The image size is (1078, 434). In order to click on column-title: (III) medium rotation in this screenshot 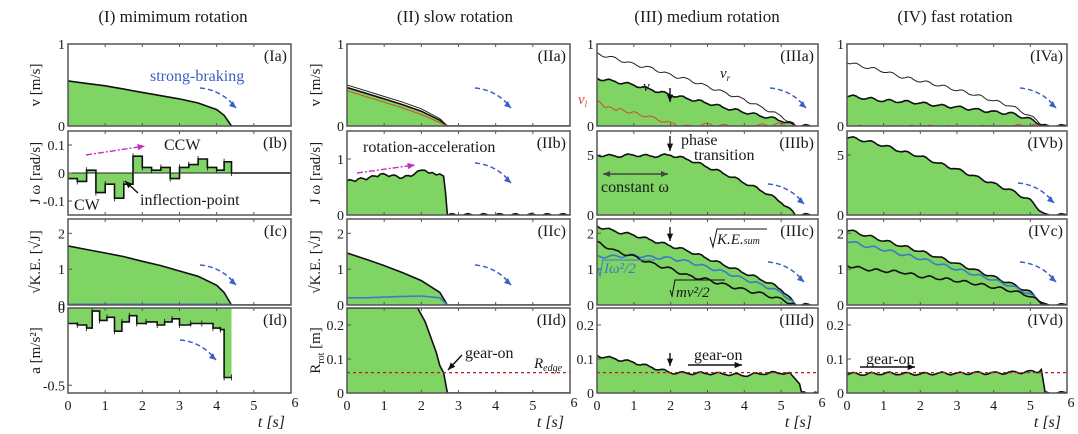, I will do `click(707, 16)`.